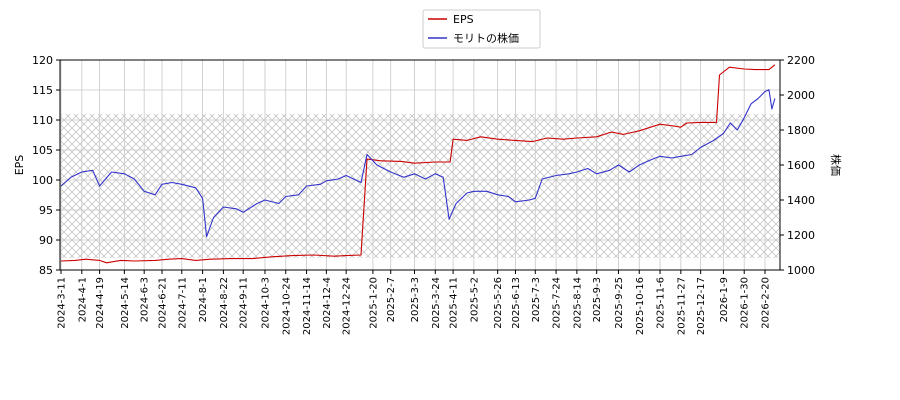 The image size is (900, 400). What do you see at coordinates (577, 303) in the screenshot?
I see `tick-label-x: 2025-8-14` at bounding box center [577, 303].